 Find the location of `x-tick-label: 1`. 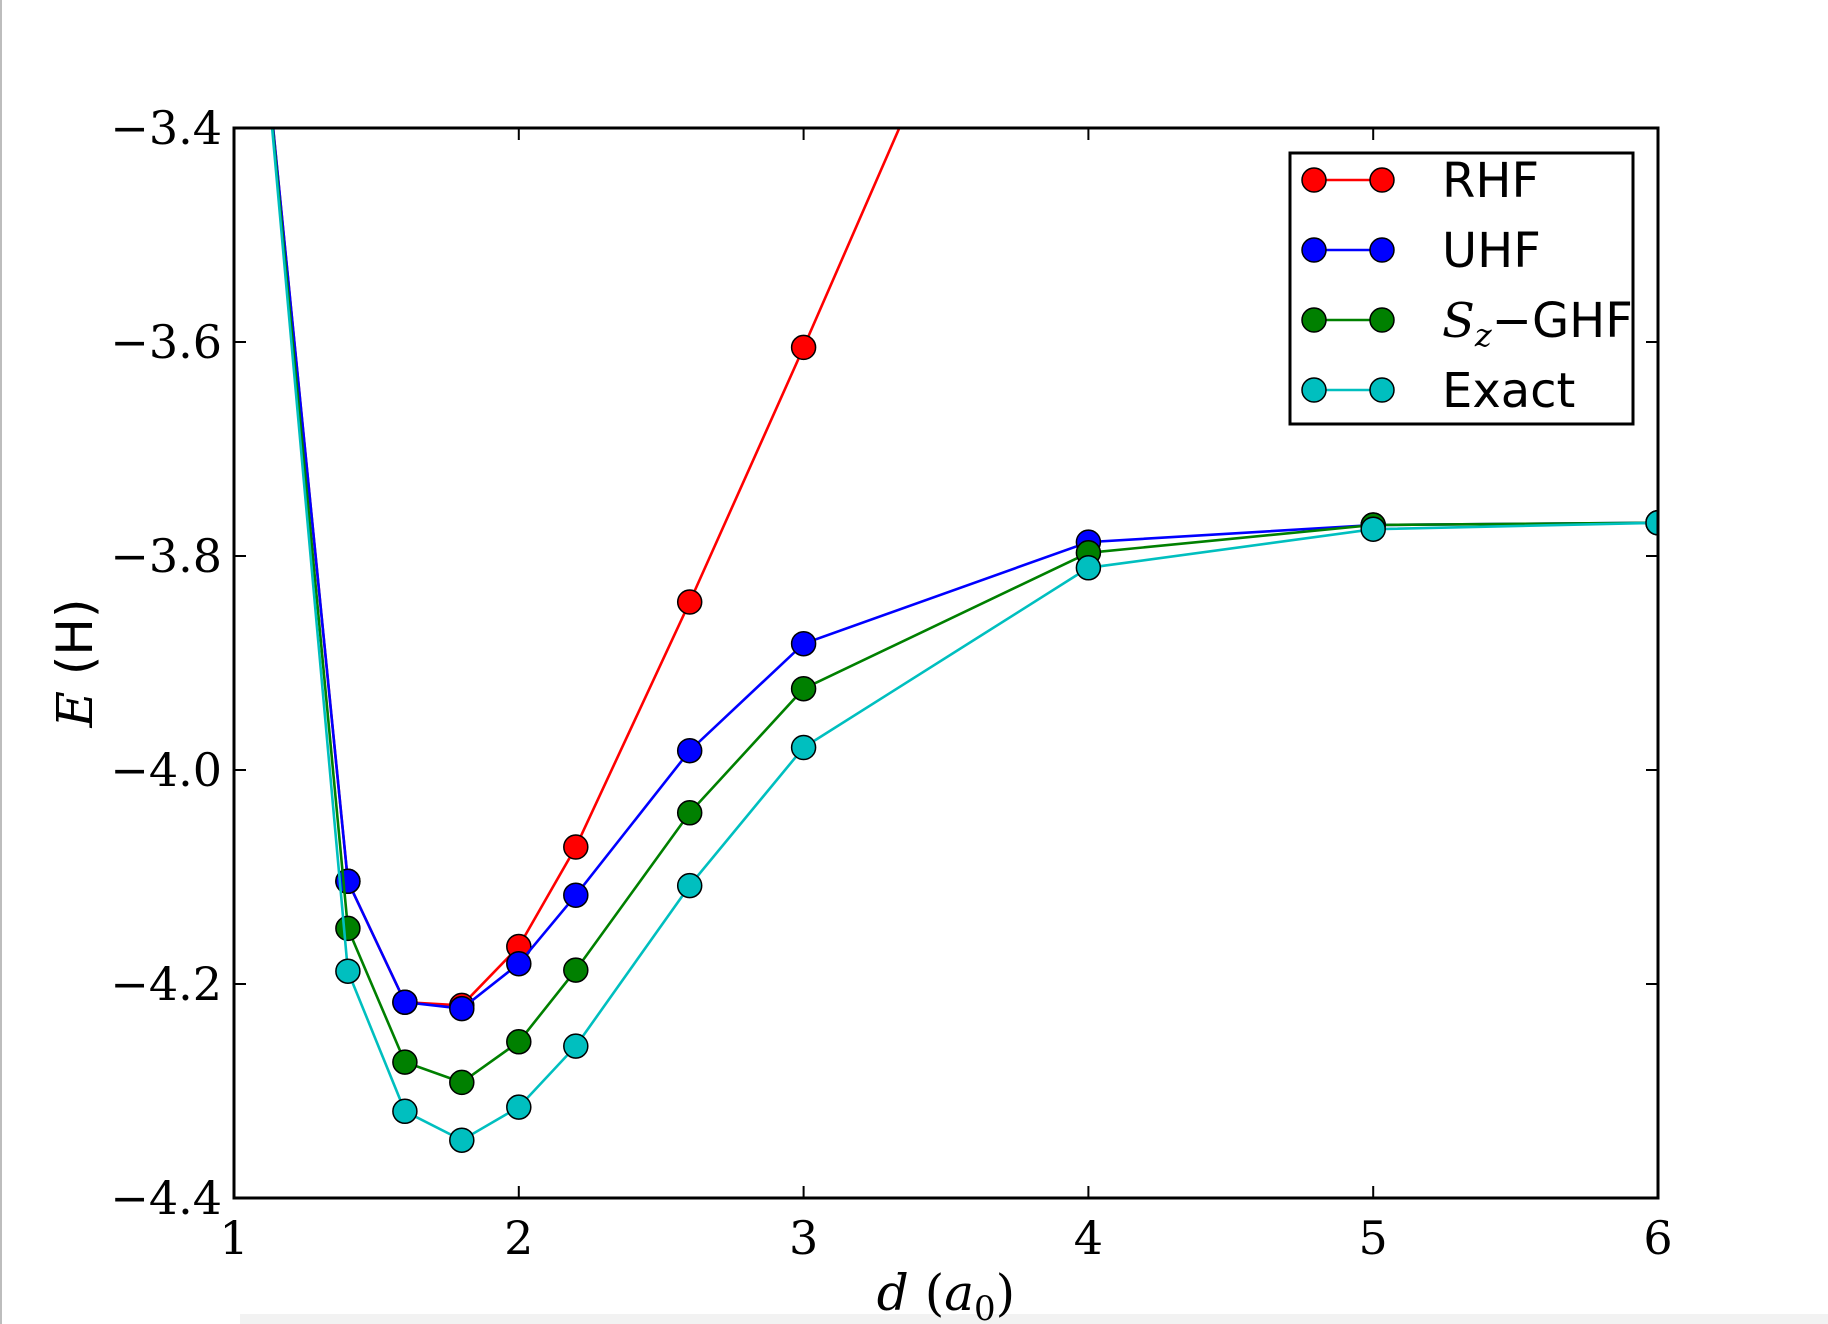

x-tick-label: 1 is located at coordinates (233, 1238).